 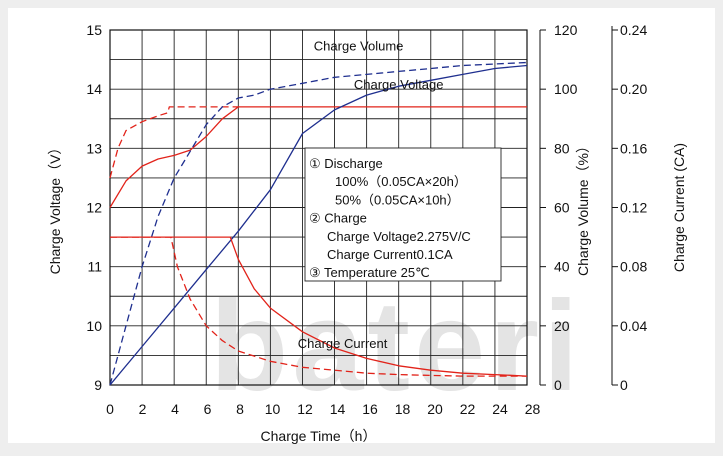 I want to click on x-tick-label: 4, so click(x=175, y=409).